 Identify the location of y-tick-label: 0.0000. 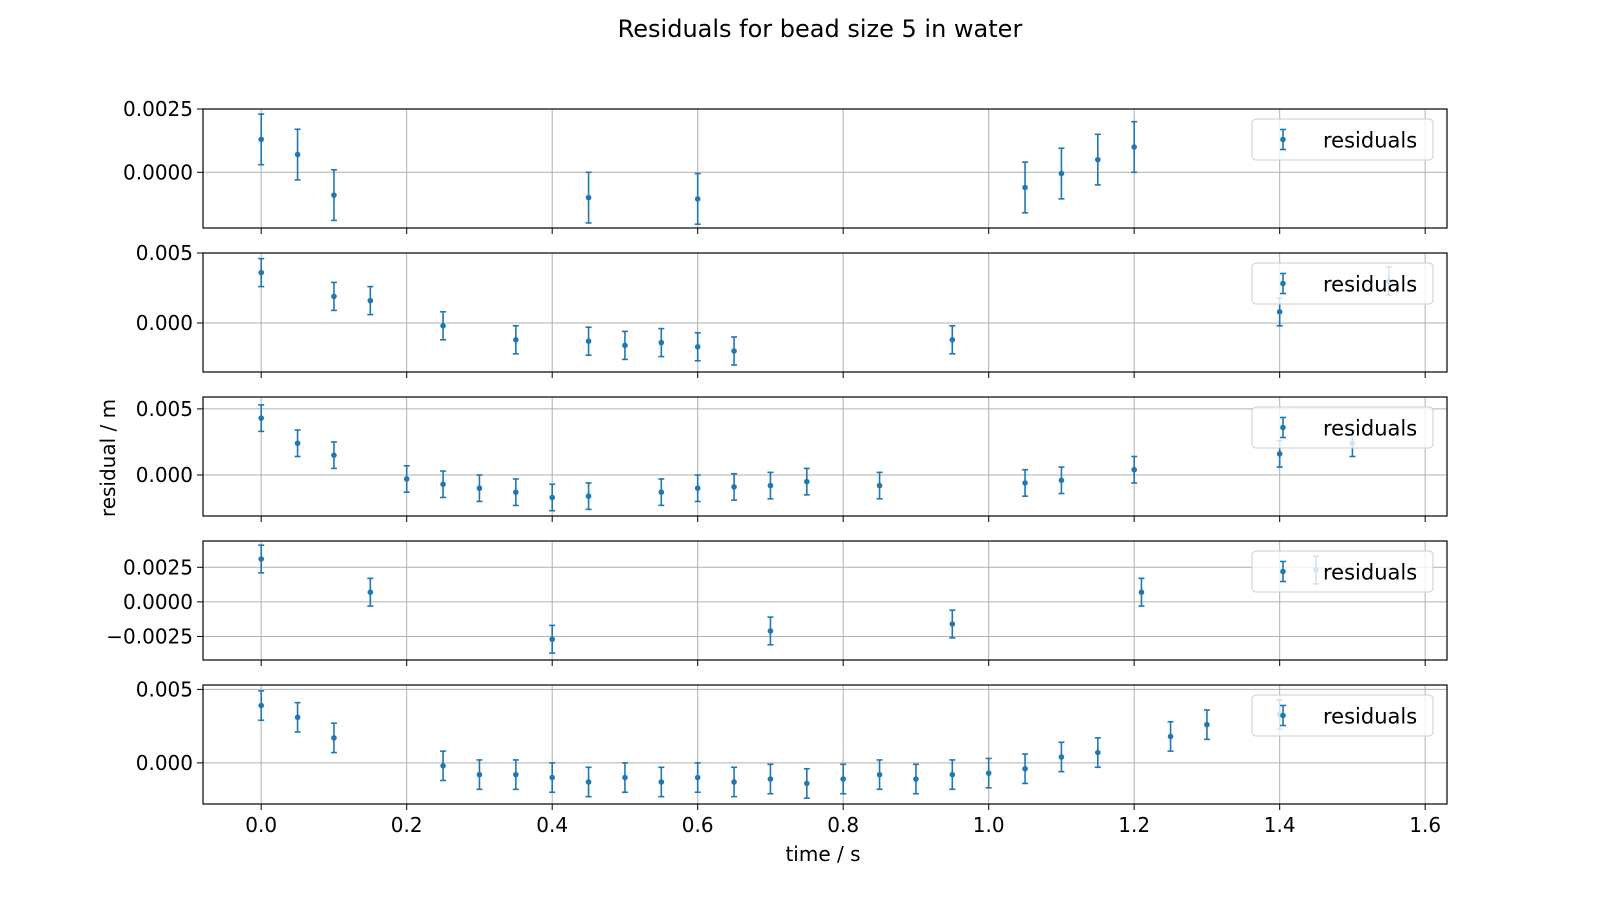
(158, 602).